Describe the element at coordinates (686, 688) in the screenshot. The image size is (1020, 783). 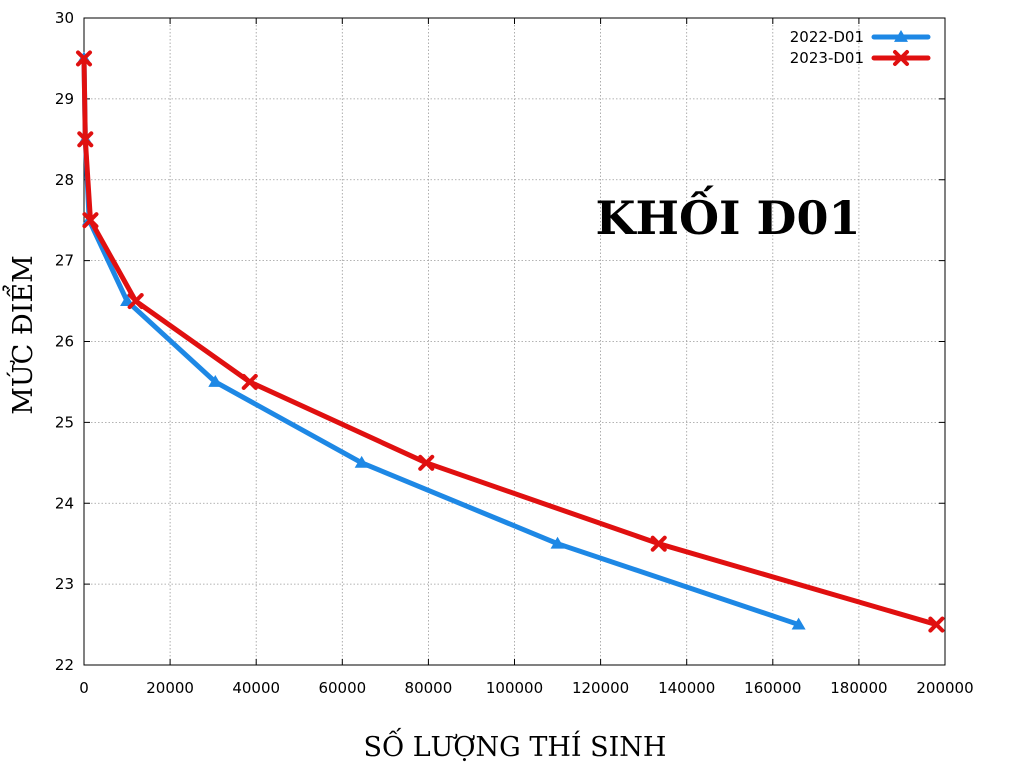
I see `x-tick-label: 140000` at that location.